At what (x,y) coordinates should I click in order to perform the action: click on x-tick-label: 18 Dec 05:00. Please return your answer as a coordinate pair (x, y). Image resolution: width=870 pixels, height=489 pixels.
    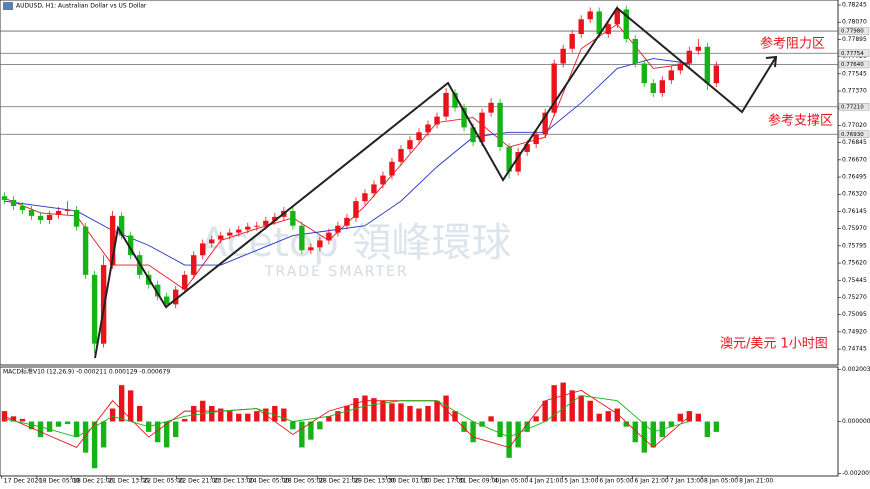
    Looking at the image, I should click on (59, 481).